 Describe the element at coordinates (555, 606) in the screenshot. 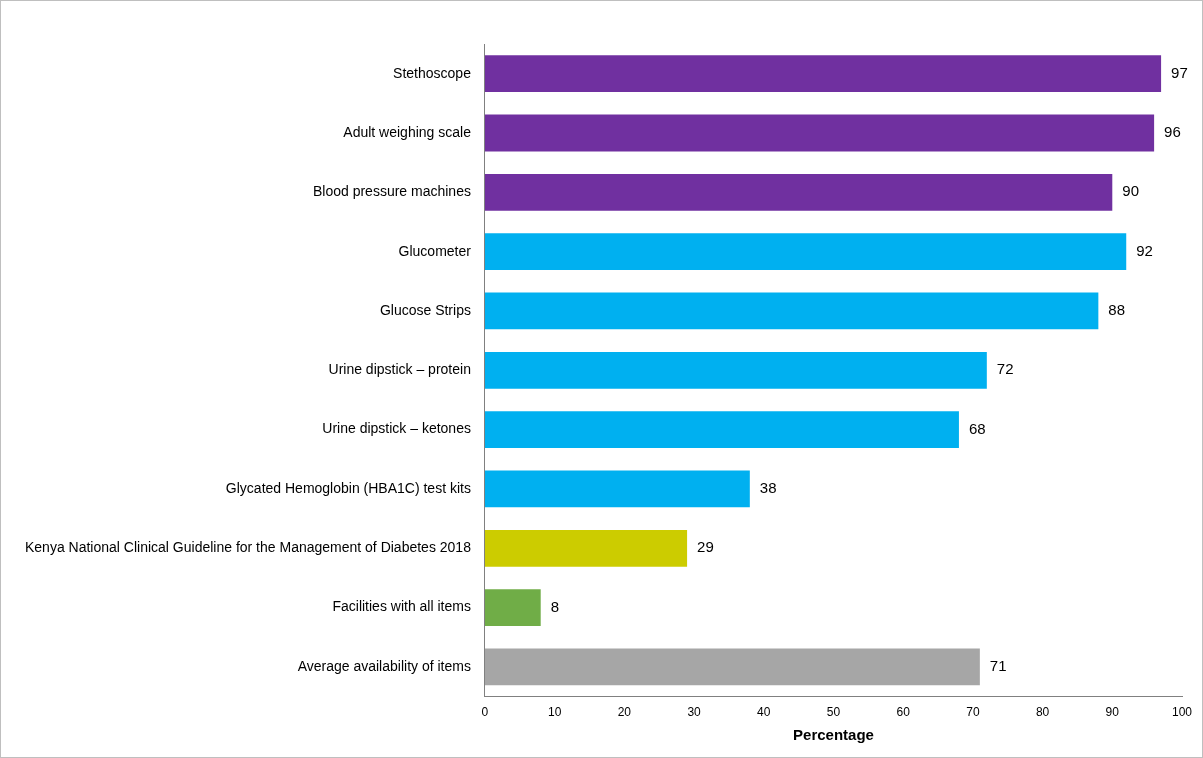

I see `data-label: 8` at that location.